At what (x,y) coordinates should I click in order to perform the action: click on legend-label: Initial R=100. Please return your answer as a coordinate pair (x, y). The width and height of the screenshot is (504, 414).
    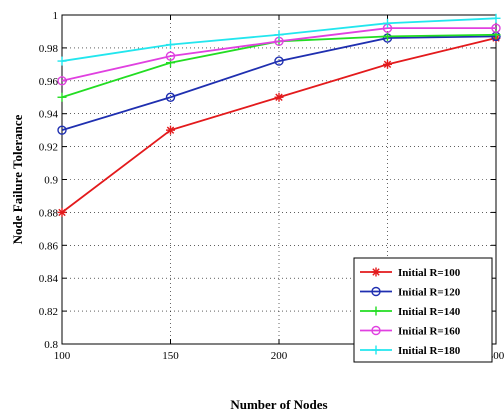
    Looking at the image, I should click on (429, 273).